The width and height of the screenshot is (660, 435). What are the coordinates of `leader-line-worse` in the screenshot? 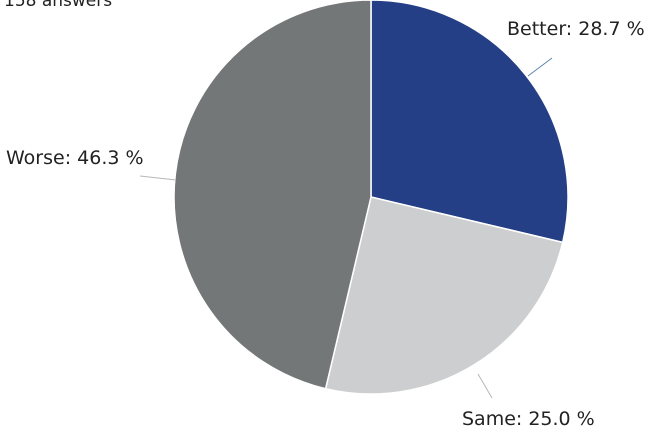 It's located at (158, 178).